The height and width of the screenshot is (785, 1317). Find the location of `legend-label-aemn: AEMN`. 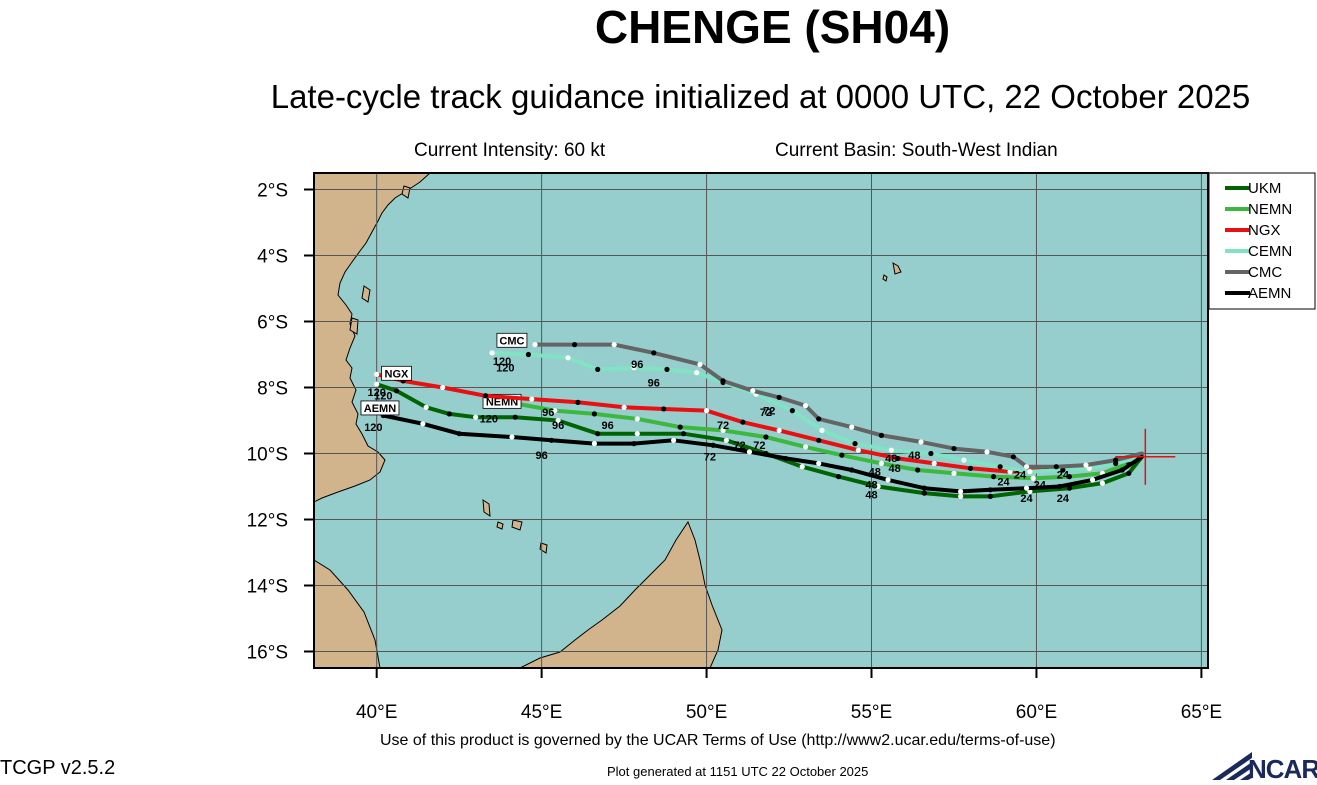

legend-label-aemn: AEMN is located at coordinates (1269, 293).